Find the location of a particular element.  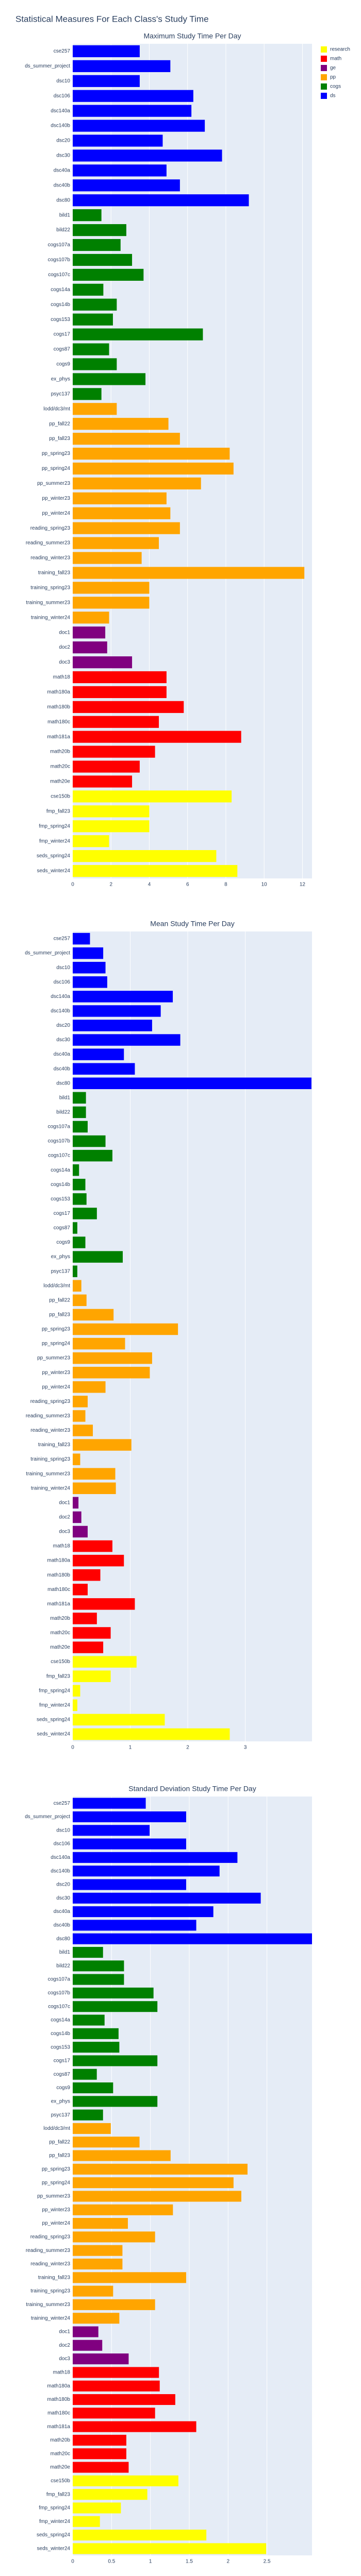

legend-label: ds is located at coordinates (333, 96).